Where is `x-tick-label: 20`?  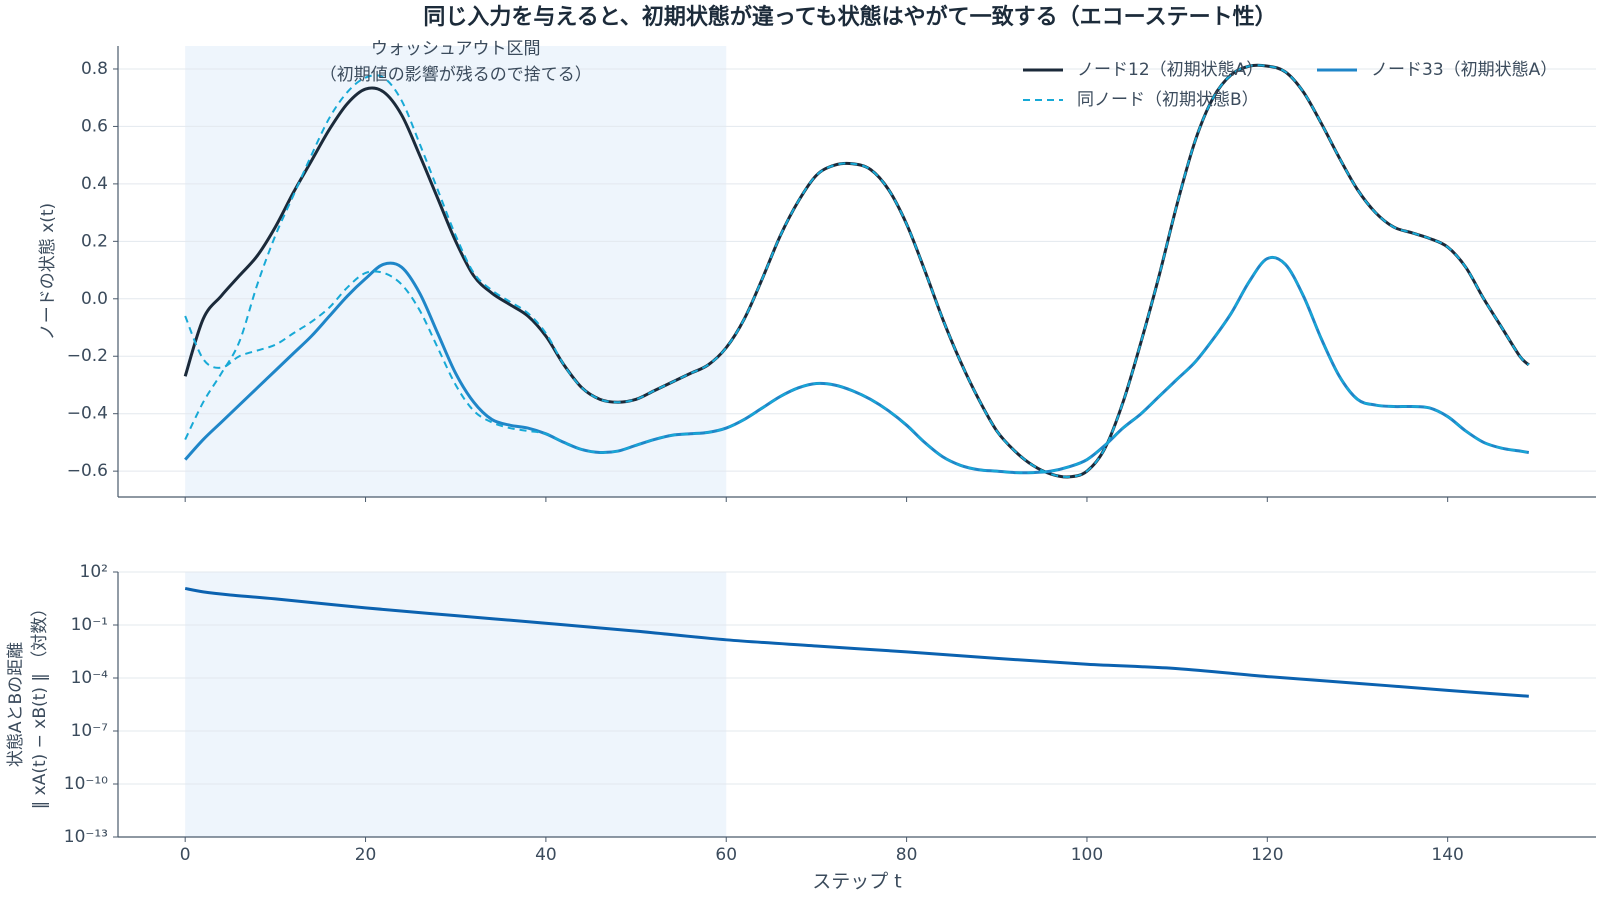
x-tick-label: 20 is located at coordinates (366, 855).